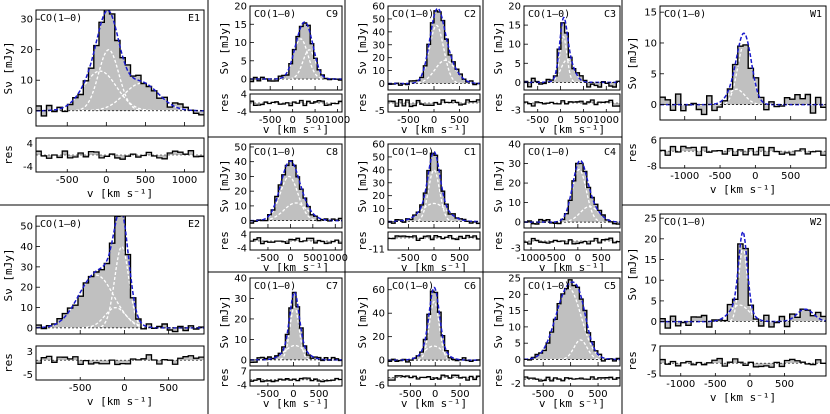 The width and height of the screenshot is (830, 414). Describe the element at coordinates (242, 249) in the screenshot. I see `res-tick-label: -4` at that location.